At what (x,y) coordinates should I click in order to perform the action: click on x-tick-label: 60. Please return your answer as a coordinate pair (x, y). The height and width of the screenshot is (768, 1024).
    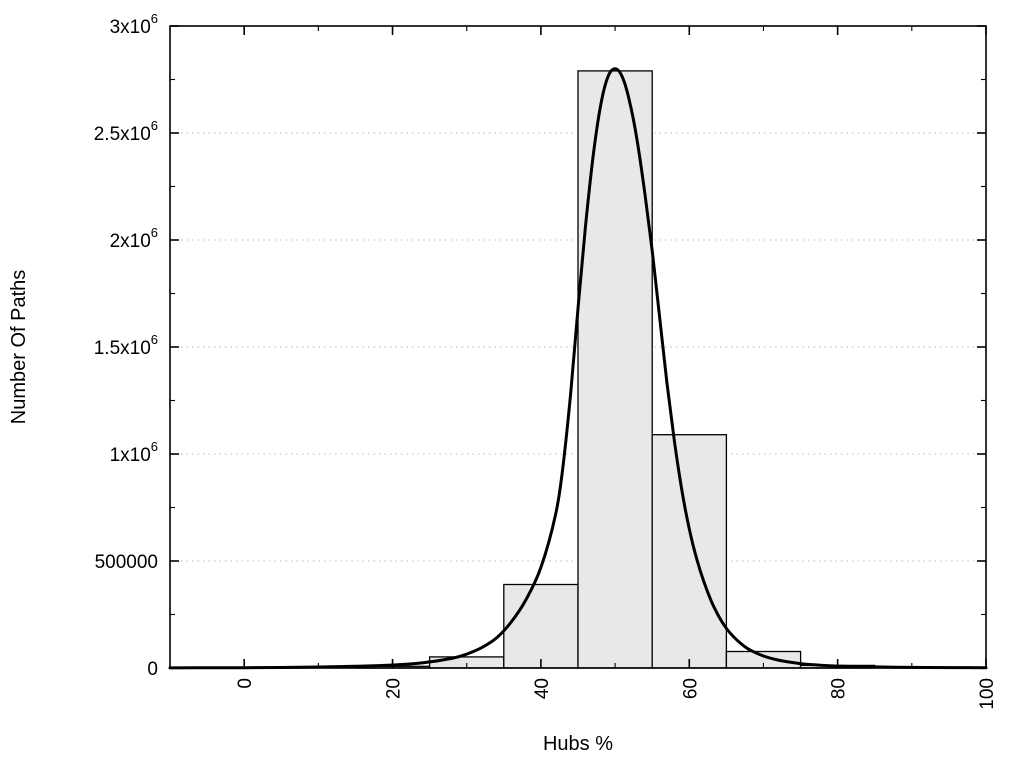
    Looking at the image, I should click on (690, 688).